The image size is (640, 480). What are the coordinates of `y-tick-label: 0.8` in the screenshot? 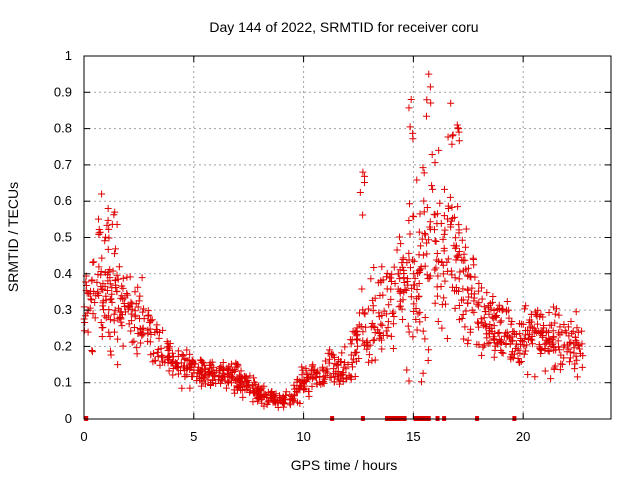 It's located at (63, 128).